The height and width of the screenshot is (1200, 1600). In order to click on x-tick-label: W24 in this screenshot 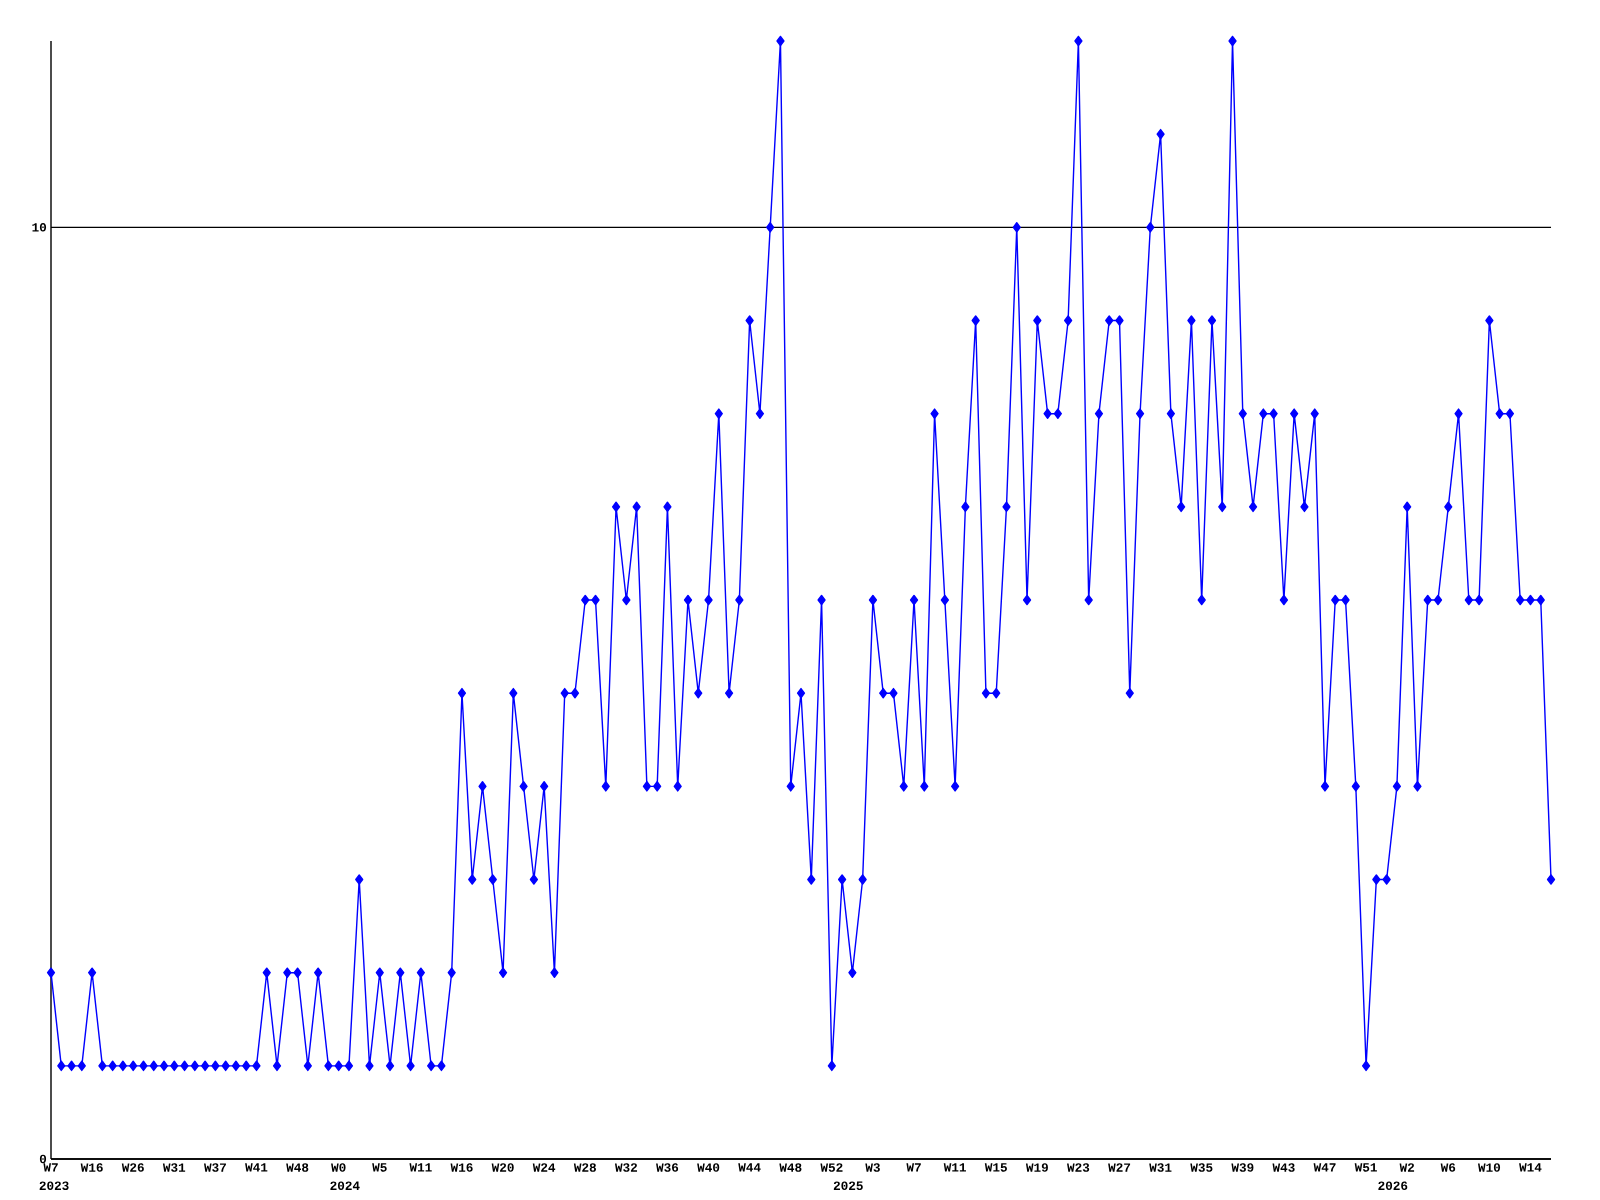, I will do `click(544, 1167)`.